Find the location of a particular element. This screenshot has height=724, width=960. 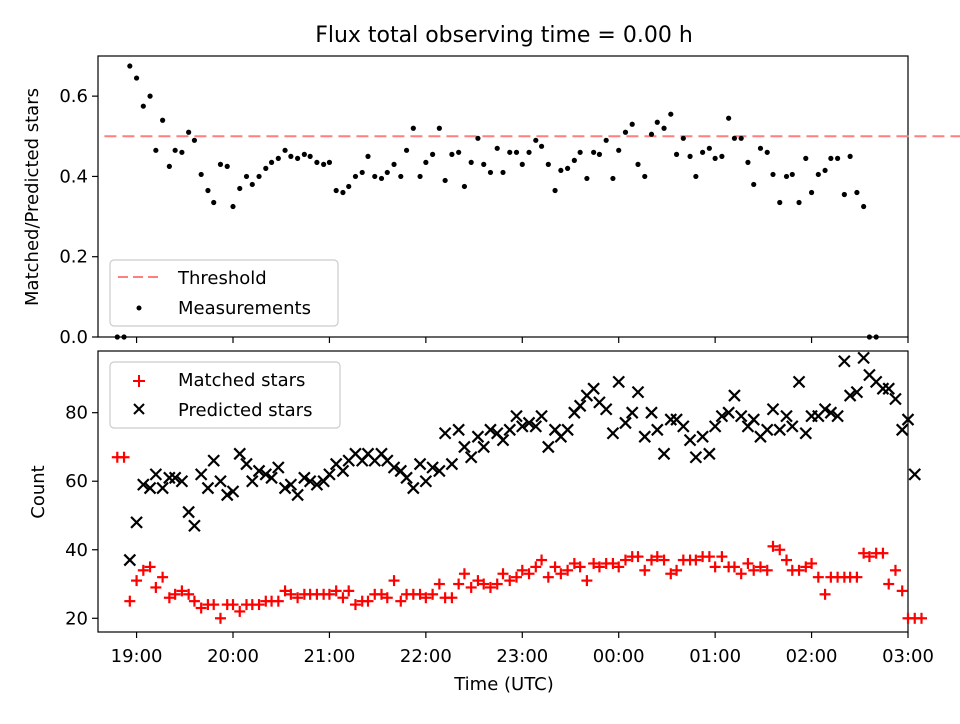

time-xtick-label: 19:00 is located at coordinates (137, 656).